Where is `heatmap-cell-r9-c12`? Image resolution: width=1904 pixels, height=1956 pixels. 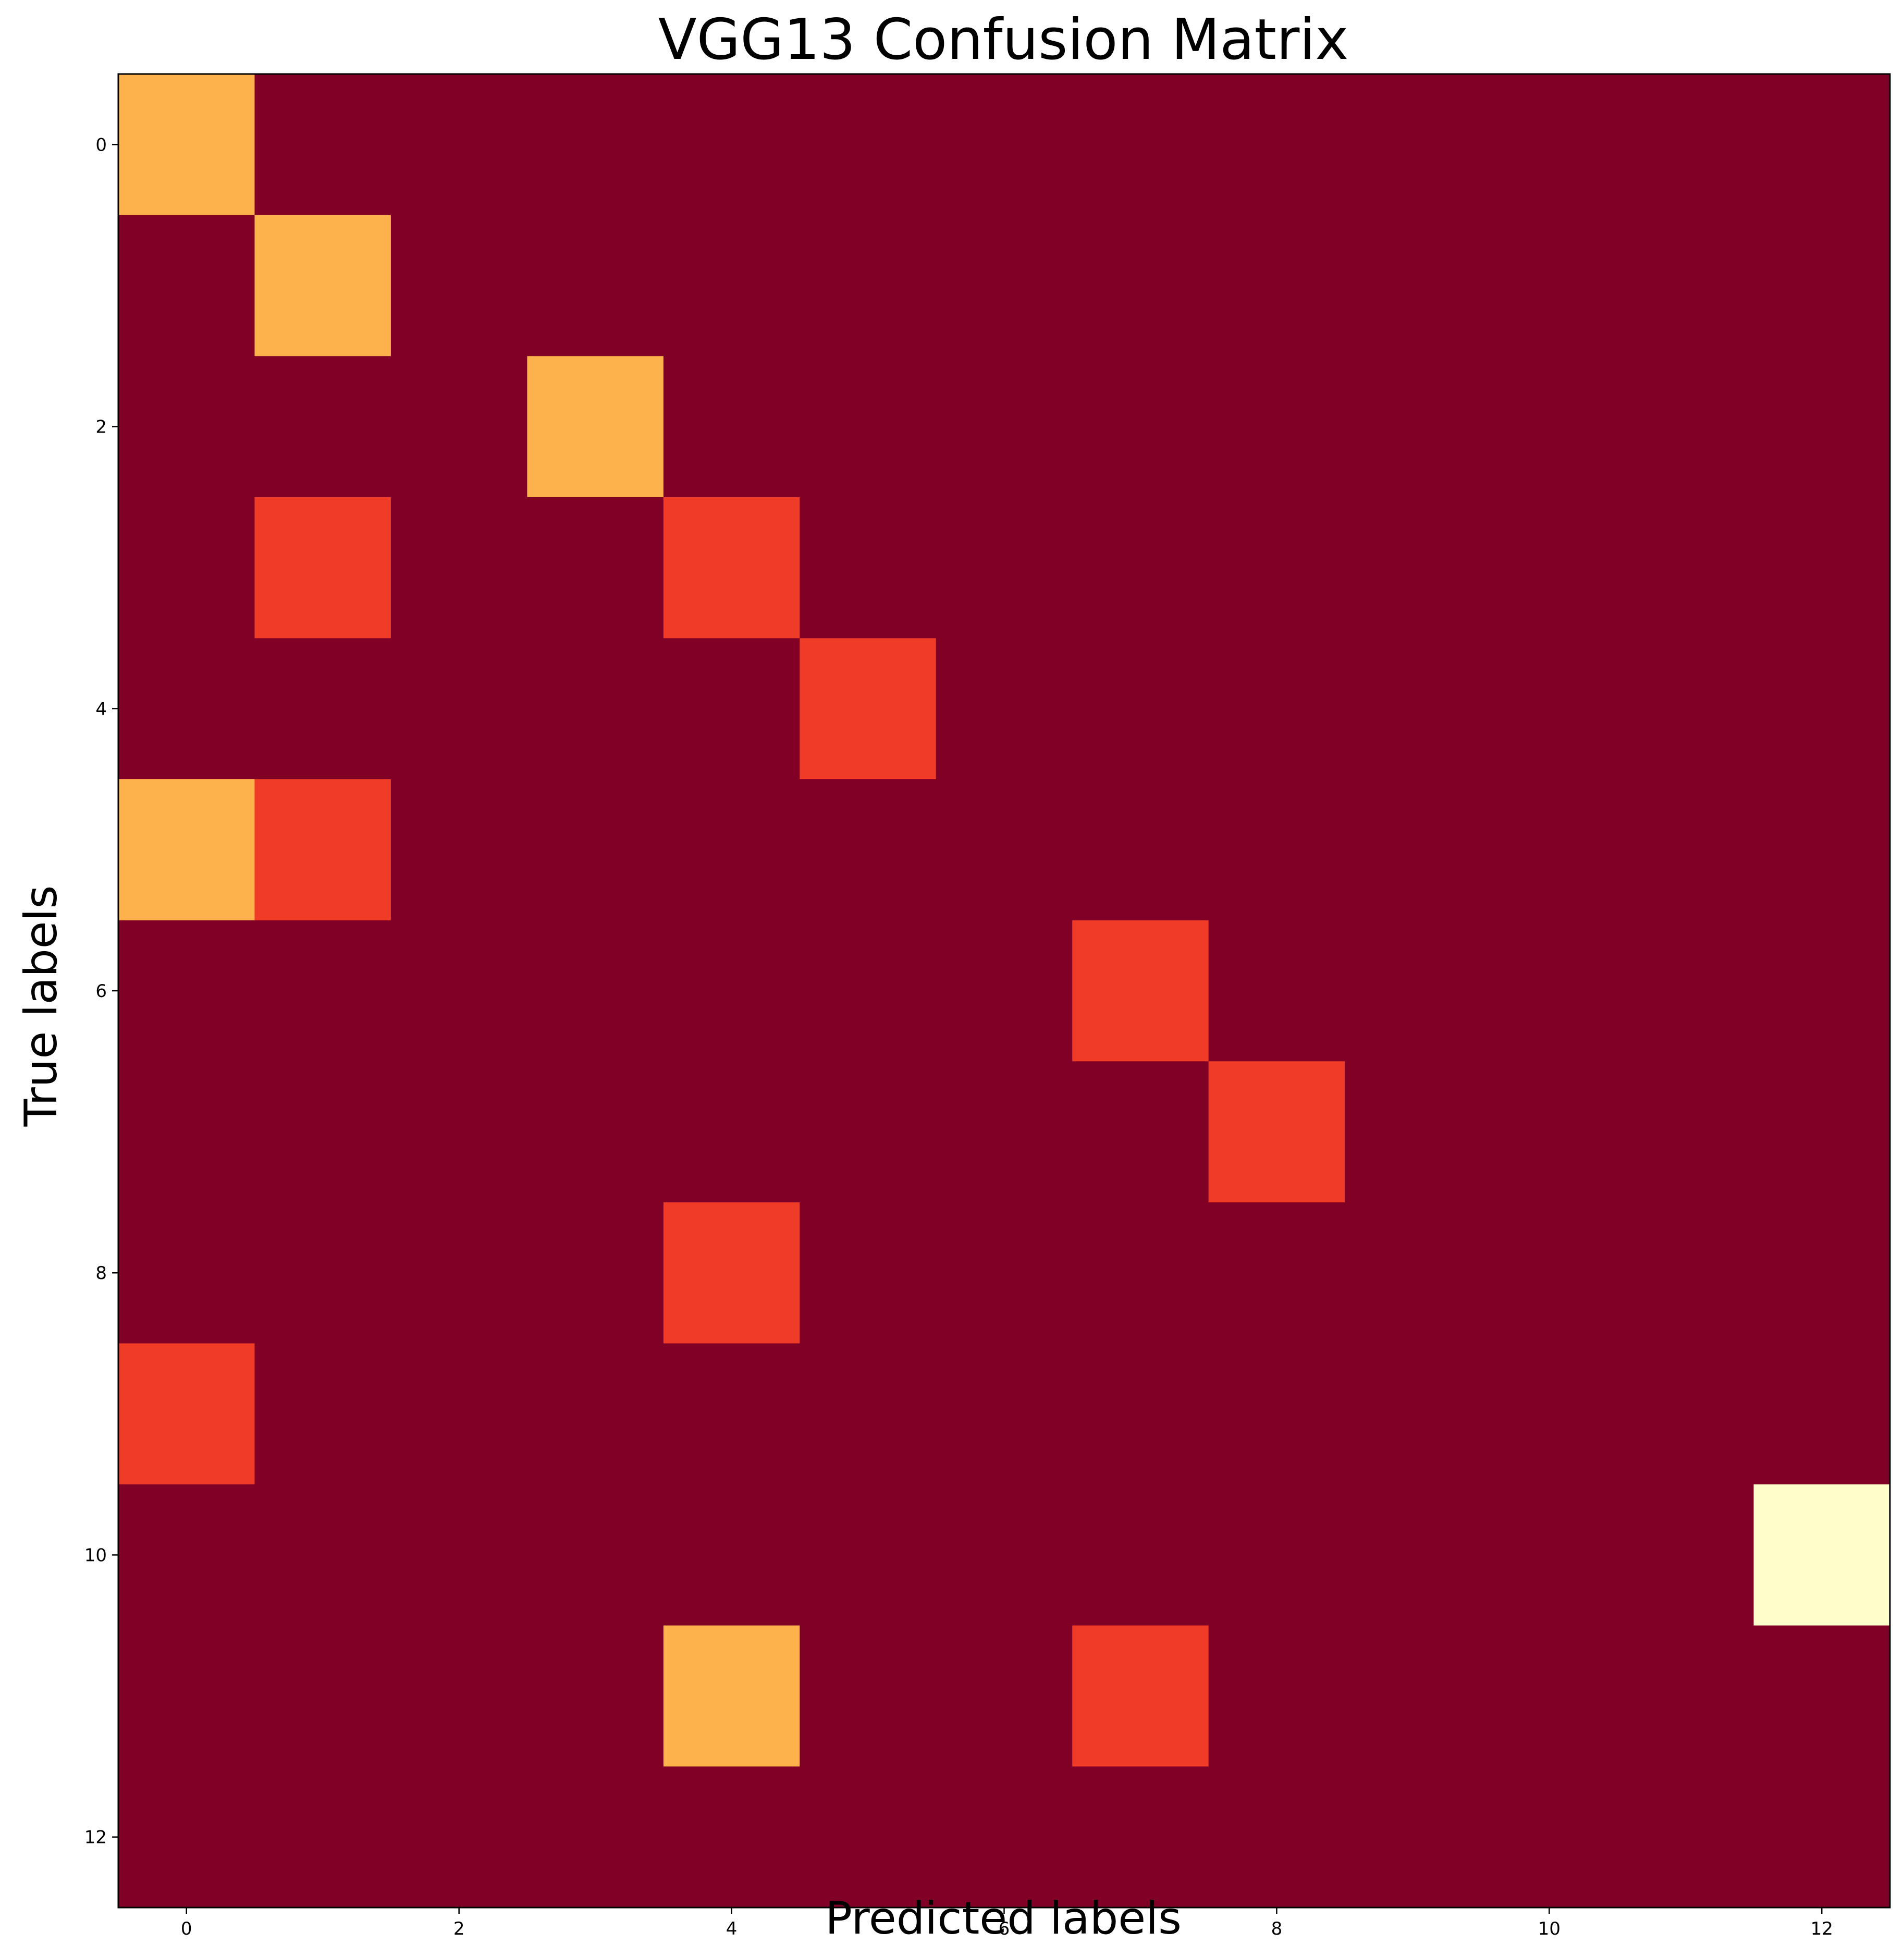
heatmap-cell-r9-c12 is located at coordinates (1821, 1414).